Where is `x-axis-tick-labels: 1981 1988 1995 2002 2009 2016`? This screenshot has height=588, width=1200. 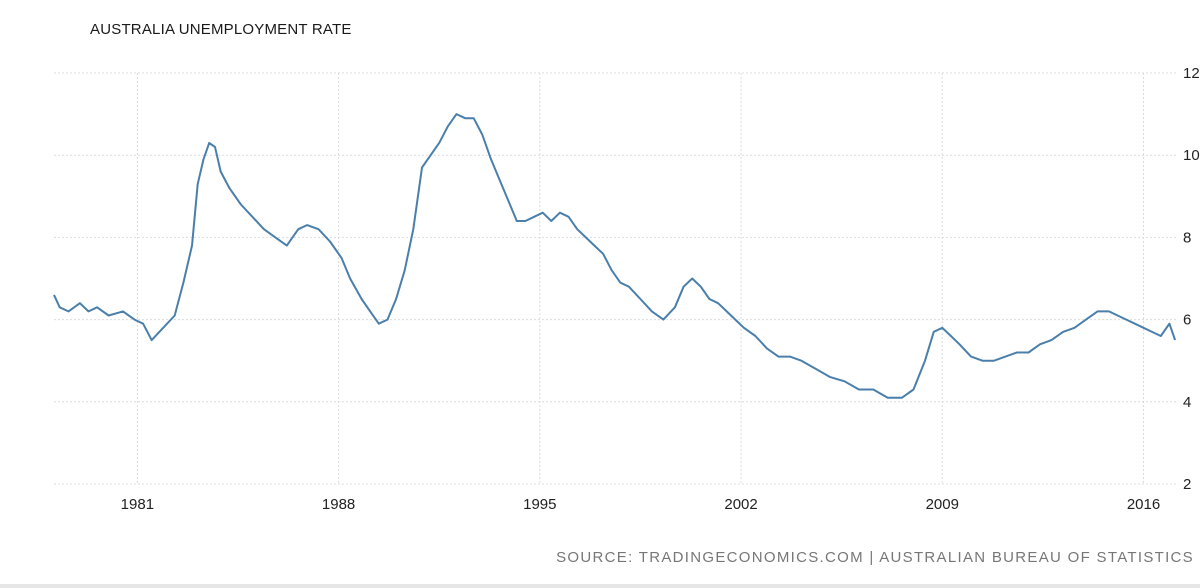 x-axis-tick-labels: 1981 1988 1995 2002 2009 2016 is located at coordinates (641, 504).